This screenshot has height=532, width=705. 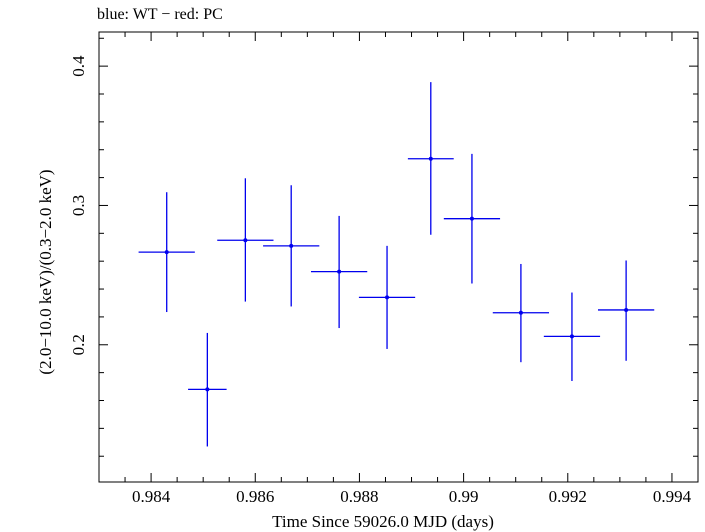 I want to click on x-tick-label: 0.99, so click(x=464, y=496).